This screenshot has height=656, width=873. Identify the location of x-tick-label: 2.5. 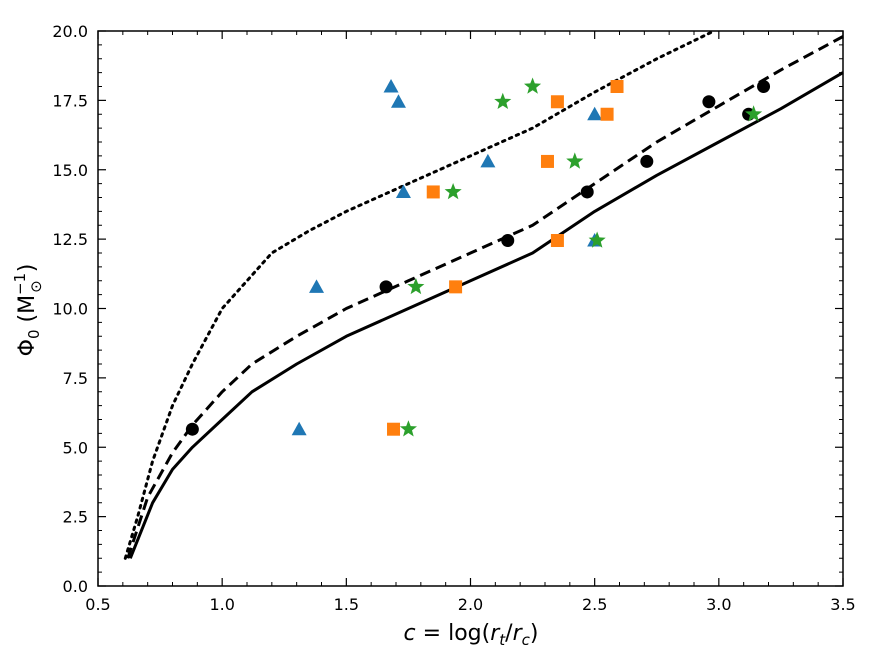
(594, 604).